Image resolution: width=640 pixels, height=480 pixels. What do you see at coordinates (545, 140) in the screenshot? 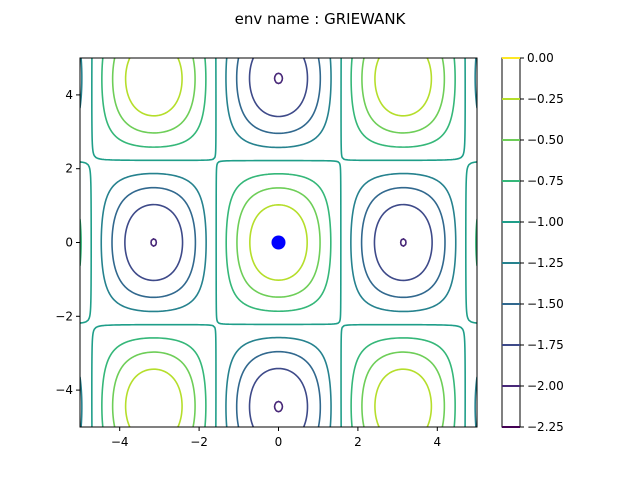
I see `colorbar-tick-label: −0.50` at bounding box center [545, 140].